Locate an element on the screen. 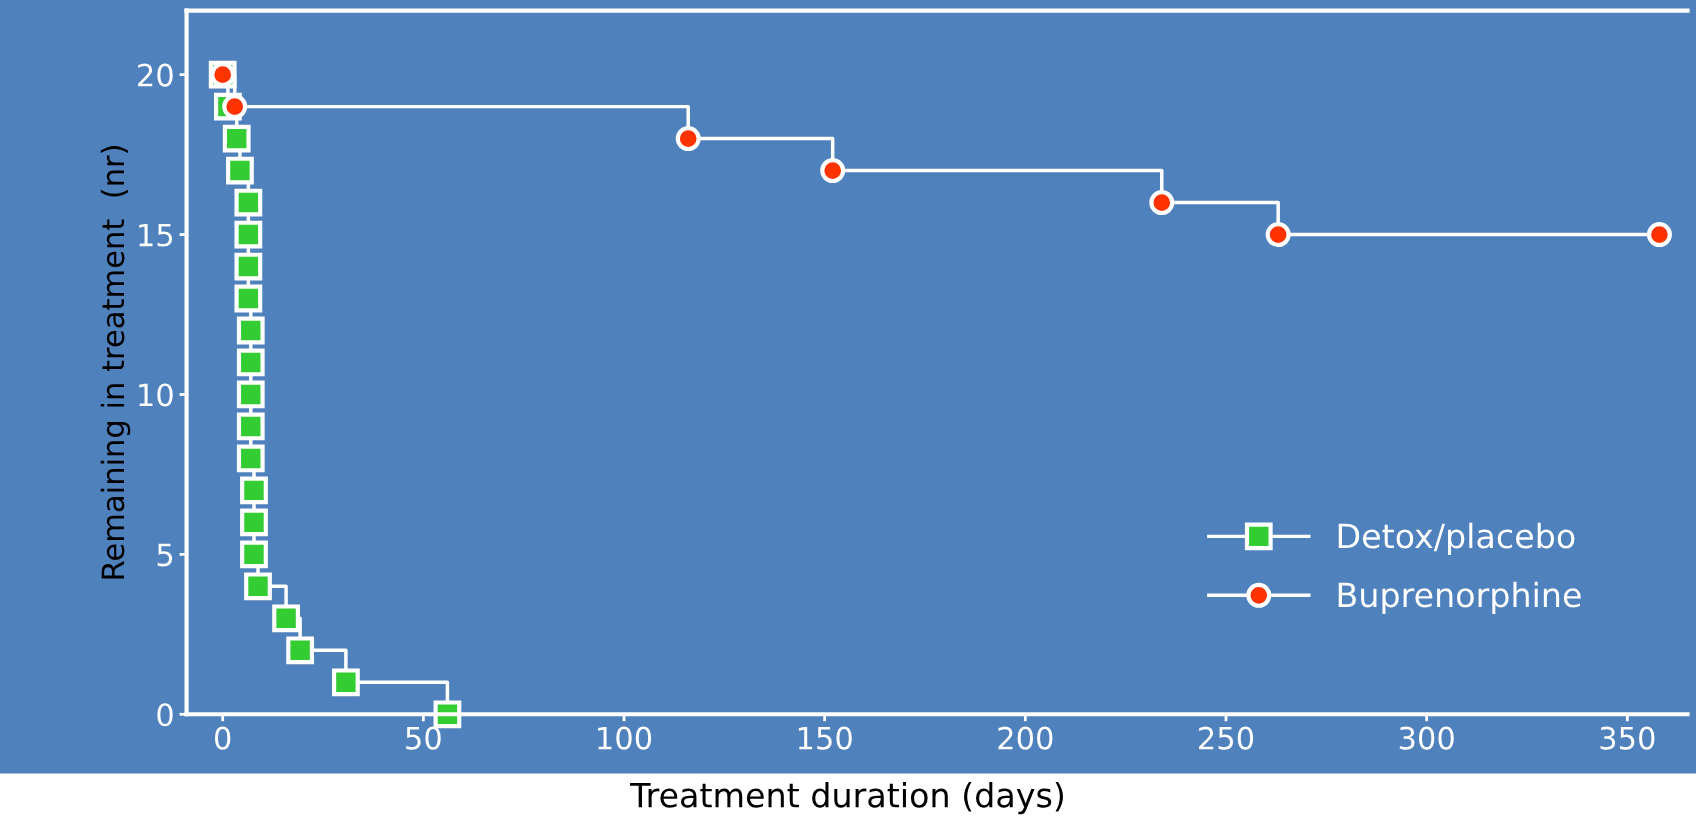 This screenshot has height=821, width=1696. x-tick-label: 250 is located at coordinates (1226, 738).